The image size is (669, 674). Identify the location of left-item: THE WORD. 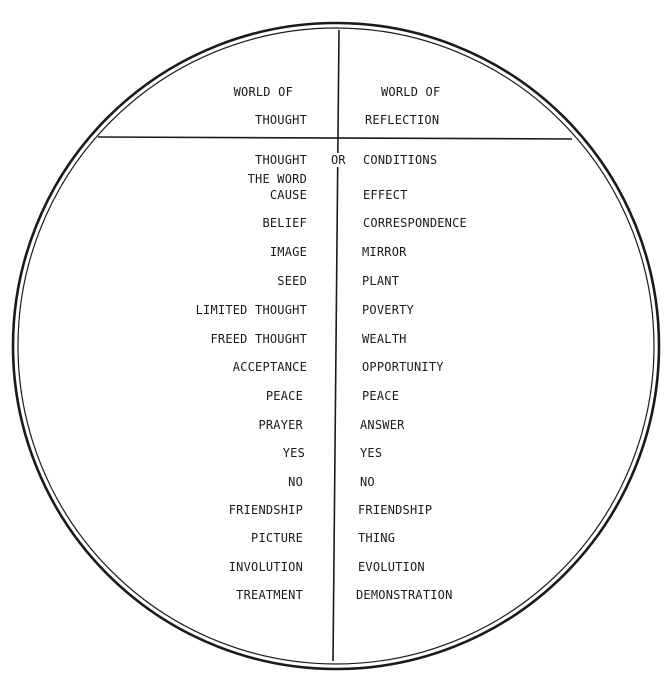
(277, 179).